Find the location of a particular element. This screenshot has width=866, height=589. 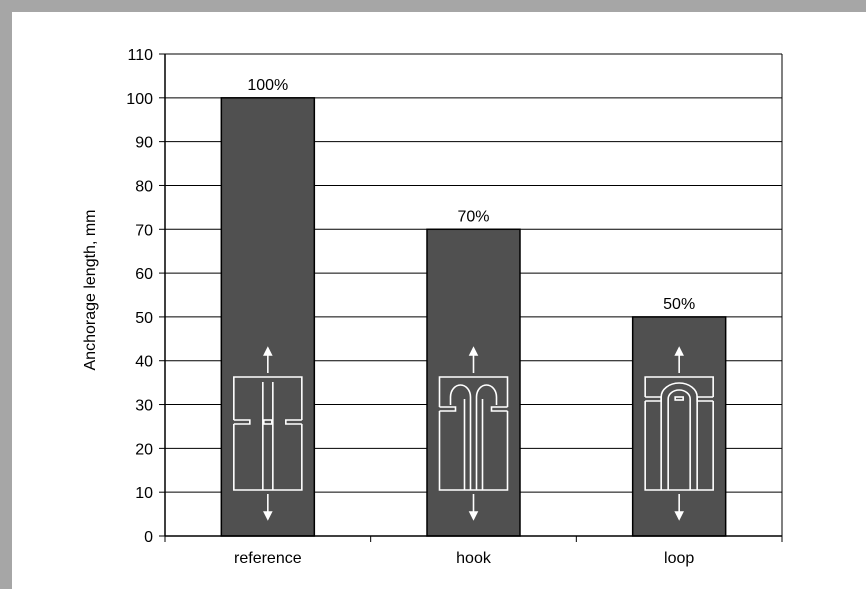

y-tick-label: 0 is located at coordinates (148, 537).